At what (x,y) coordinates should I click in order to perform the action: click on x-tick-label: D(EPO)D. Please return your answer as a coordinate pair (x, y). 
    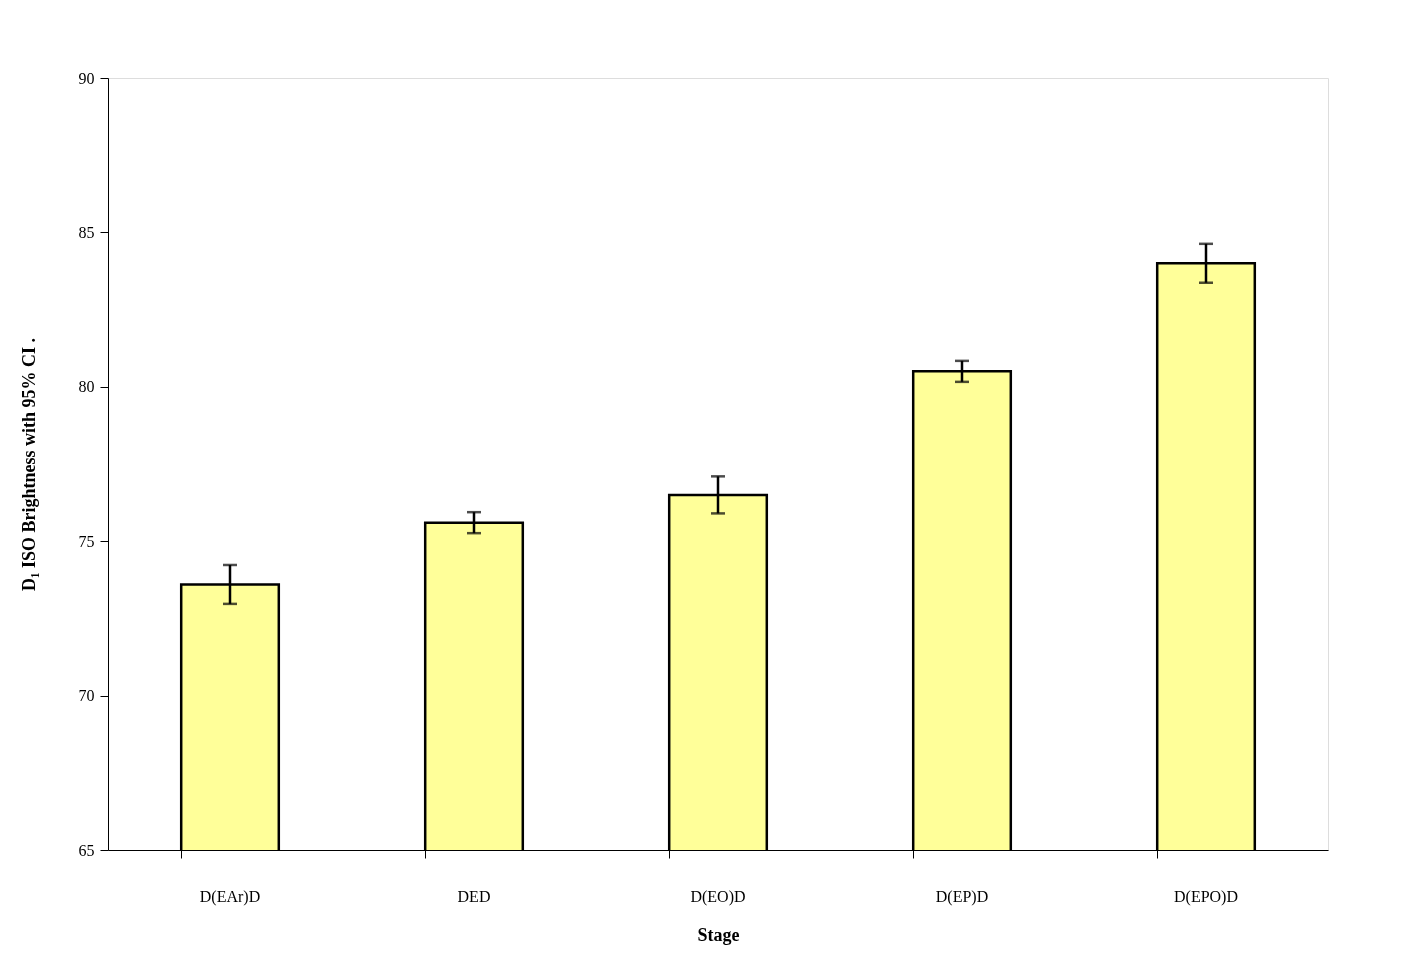
    Looking at the image, I should click on (1206, 896).